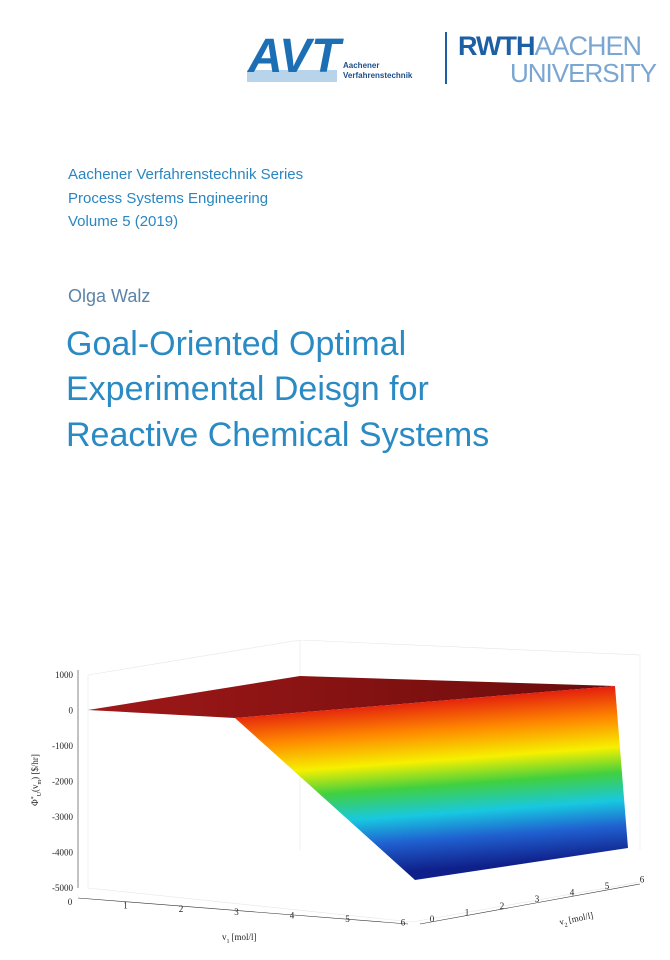 The image size is (670, 960). What do you see at coordinates (530, 904) in the screenshot?
I see `y-axis` at bounding box center [530, 904].